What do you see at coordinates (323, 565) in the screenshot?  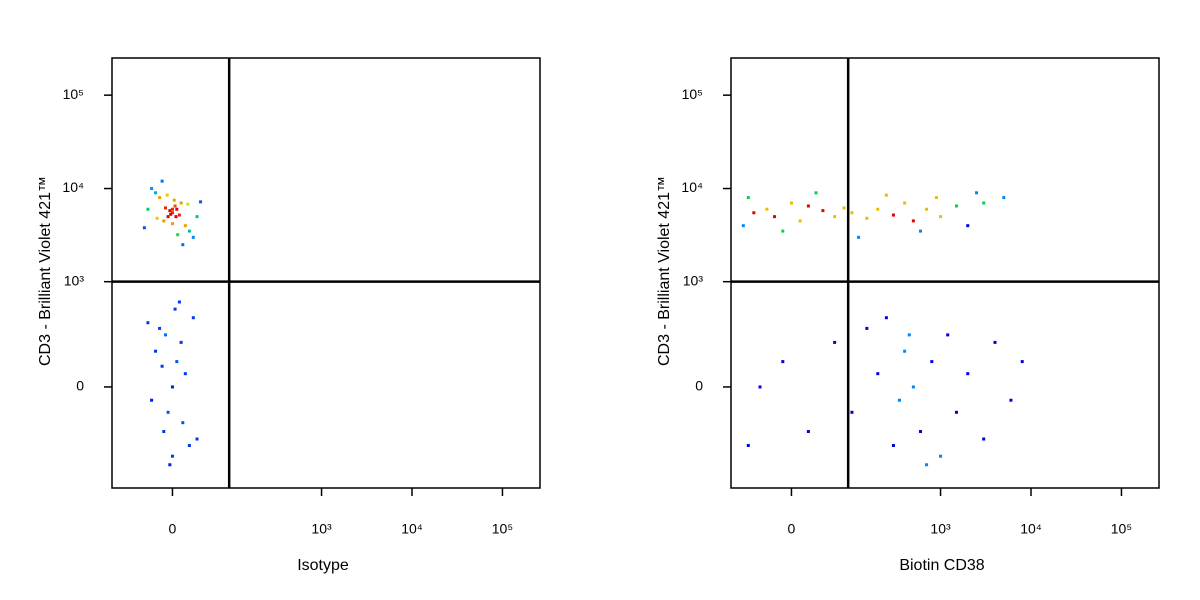 I see `x-axis-label: Isotype` at bounding box center [323, 565].